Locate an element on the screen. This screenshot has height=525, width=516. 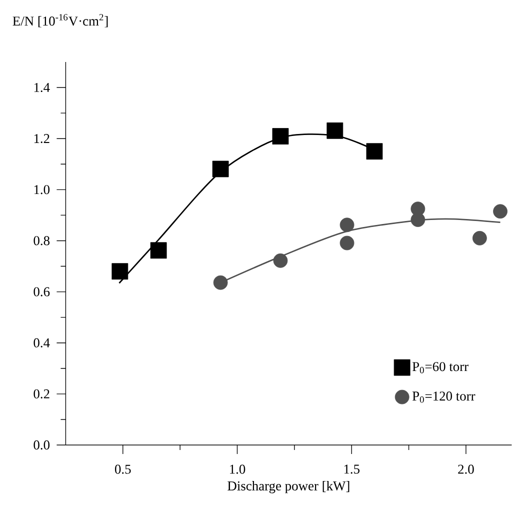
y-tick-label: 1.2 is located at coordinates (42, 139).